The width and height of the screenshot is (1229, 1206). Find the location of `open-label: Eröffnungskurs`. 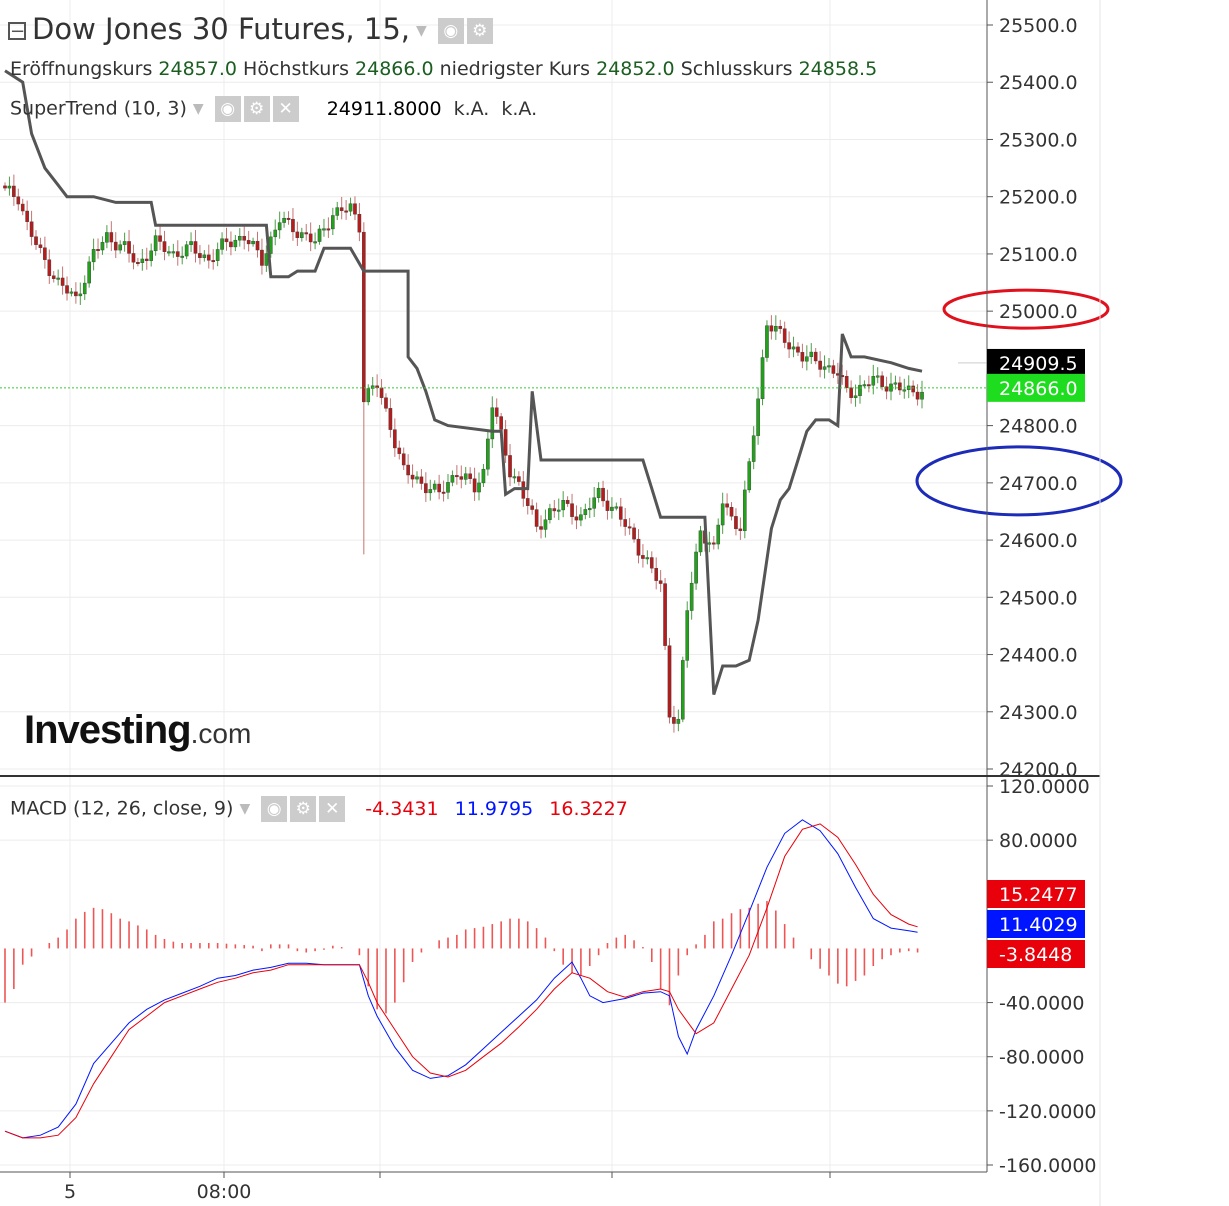

open-label: Eröffnungskurs is located at coordinates (81, 69).